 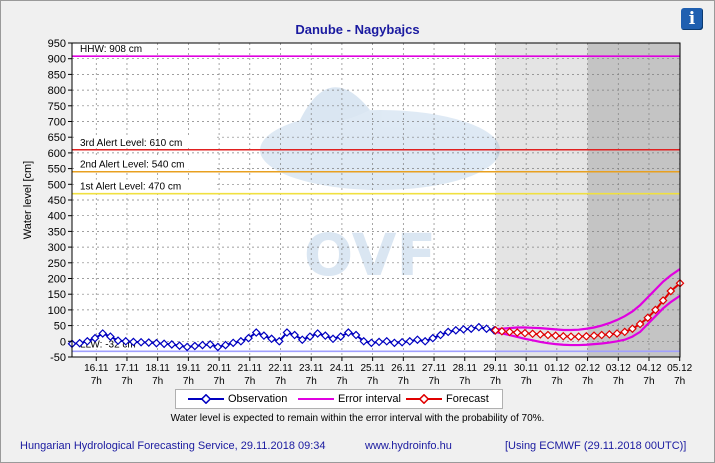 I want to click on y-tick-label: 50, so click(x=60, y=327).